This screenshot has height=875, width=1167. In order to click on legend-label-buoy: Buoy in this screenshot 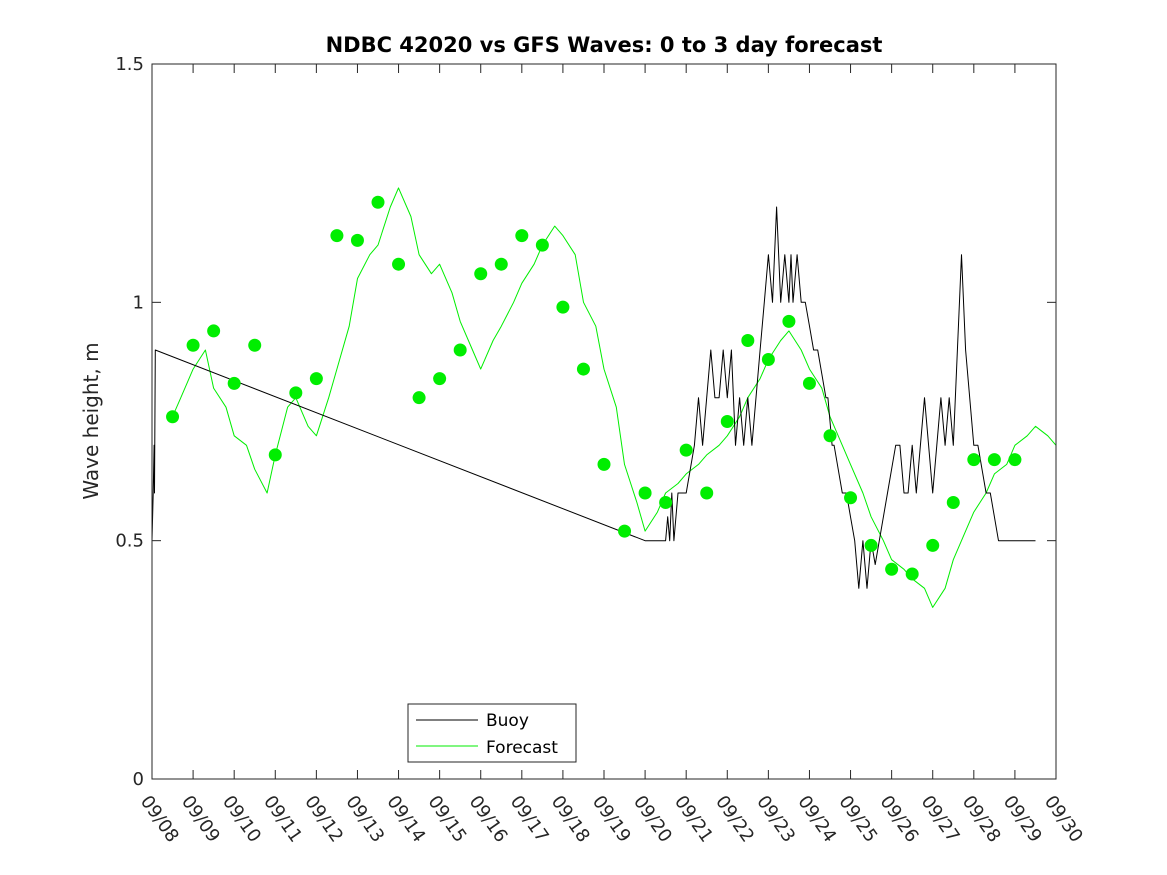, I will do `click(507, 721)`.